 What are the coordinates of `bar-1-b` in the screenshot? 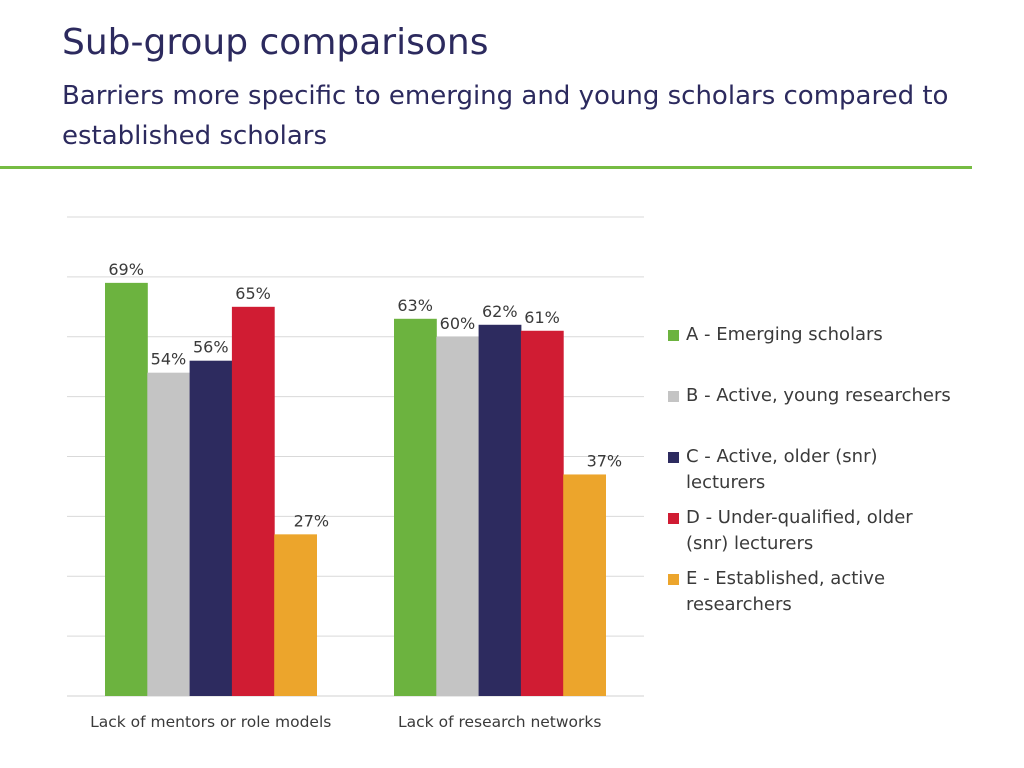 It's located at (169, 534).